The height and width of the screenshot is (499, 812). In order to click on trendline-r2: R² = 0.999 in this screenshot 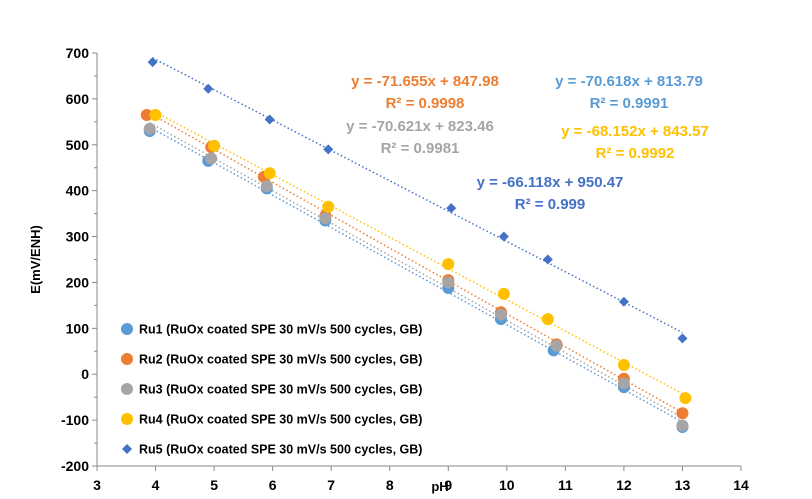, I will do `click(550, 204)`.